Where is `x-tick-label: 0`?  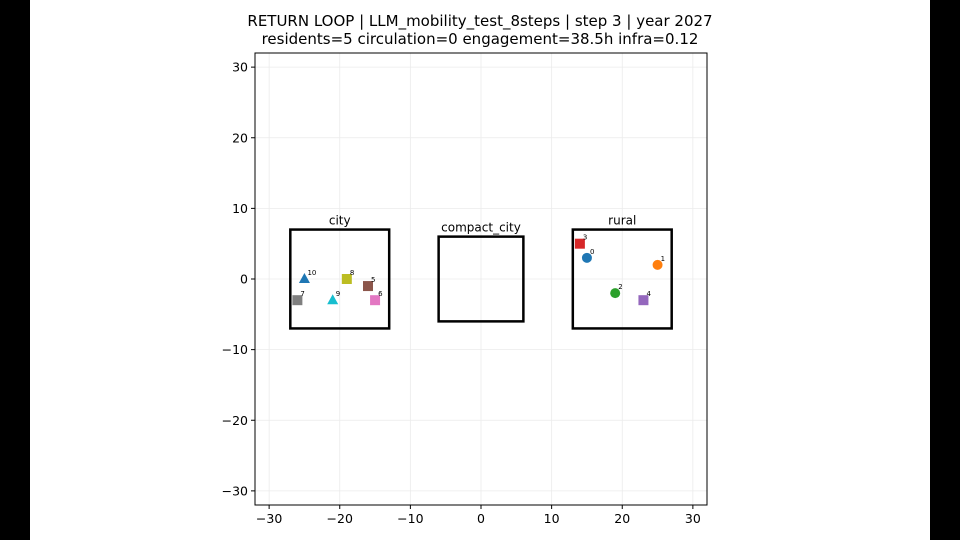 x-tick-label: 0 is located at coordinates (481, 518).